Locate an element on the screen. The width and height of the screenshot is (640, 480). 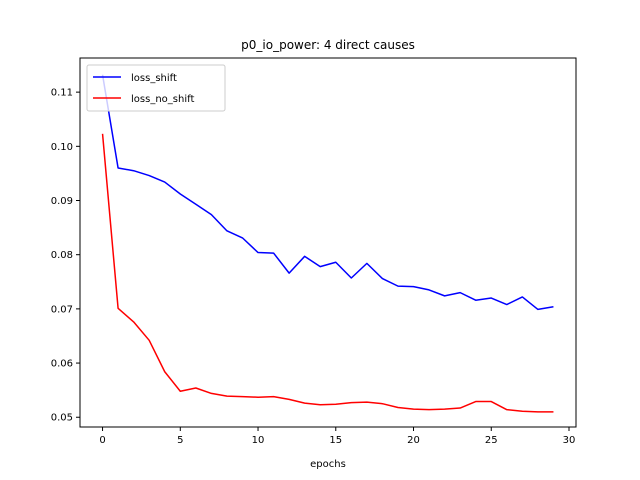
legend-box is located at coordinates (156, 88).